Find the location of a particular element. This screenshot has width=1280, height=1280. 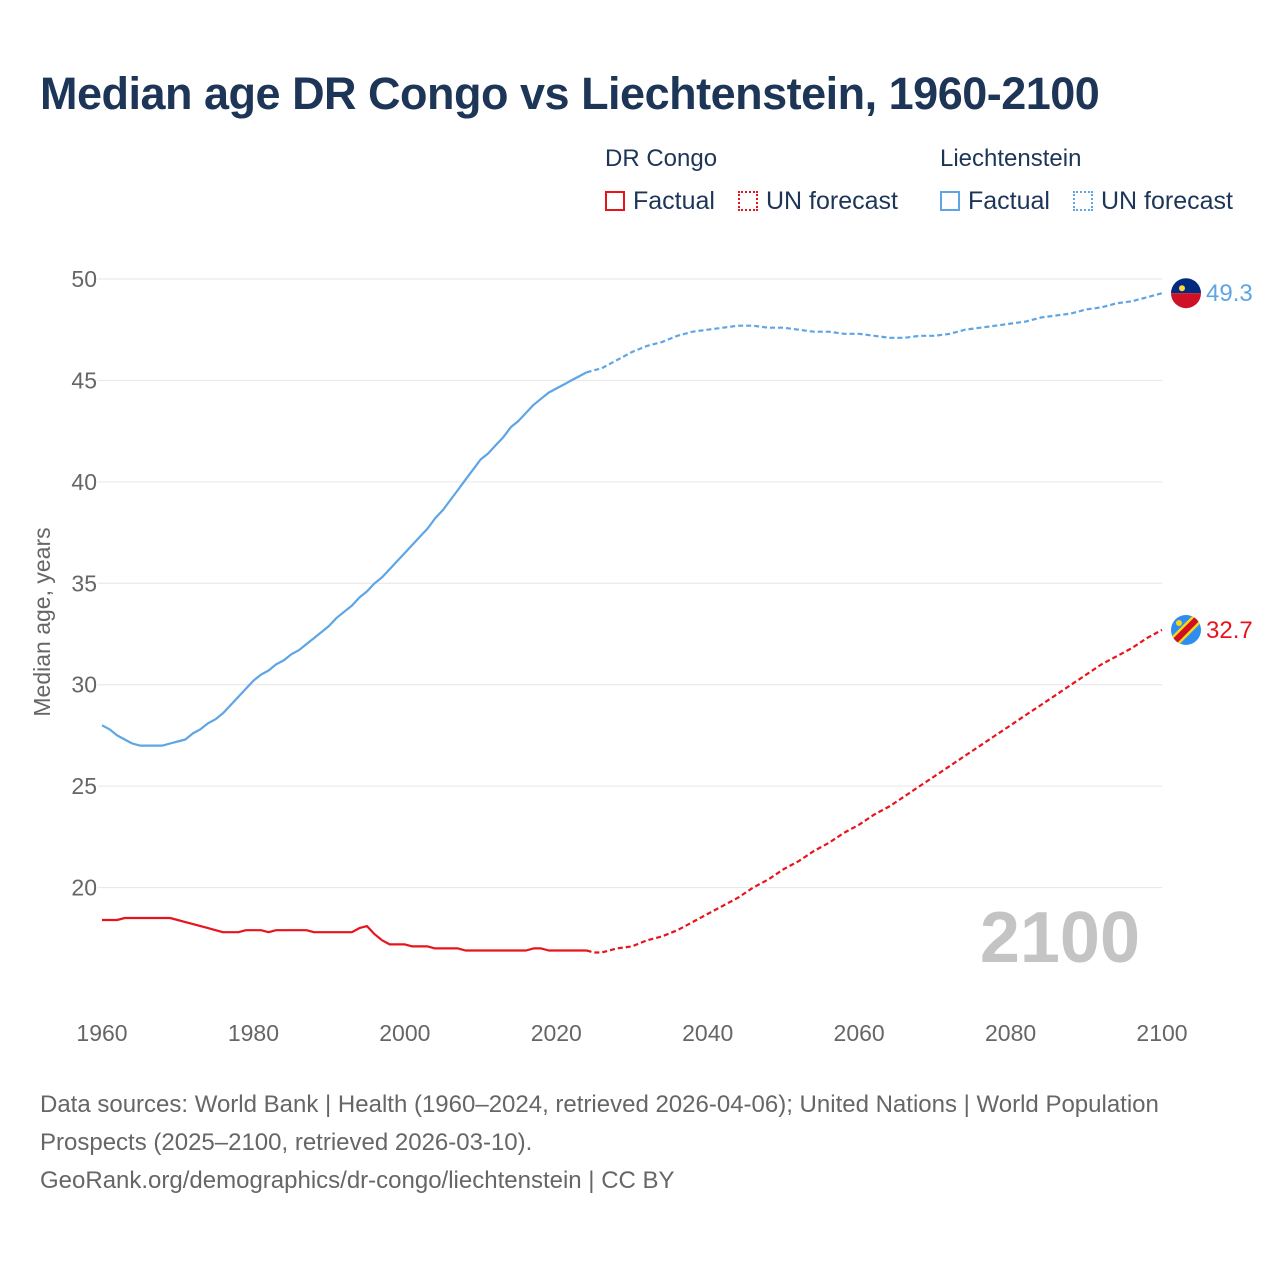

x-tick-label: 2020 is located at coordinates (556, 1033).